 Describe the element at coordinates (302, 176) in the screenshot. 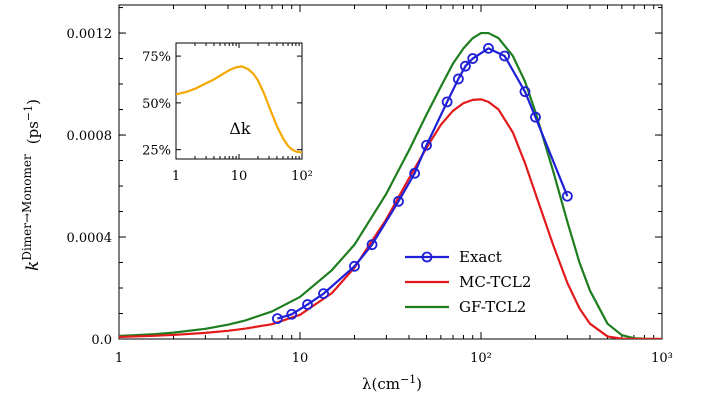

I see `inset-x-tick-label: 10²` at that location.